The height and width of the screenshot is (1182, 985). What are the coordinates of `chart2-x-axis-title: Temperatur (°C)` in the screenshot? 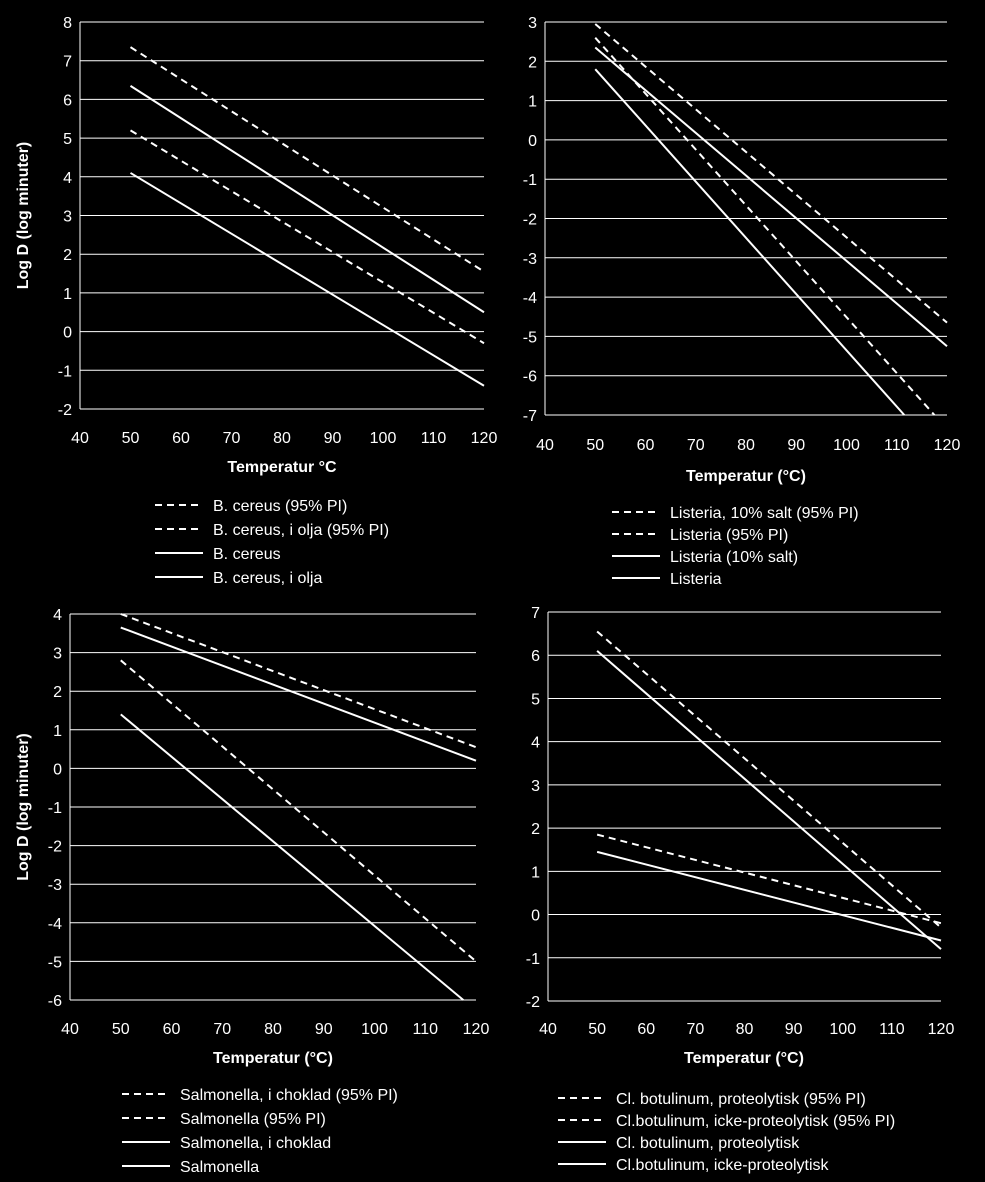 It's located at (746, 476).